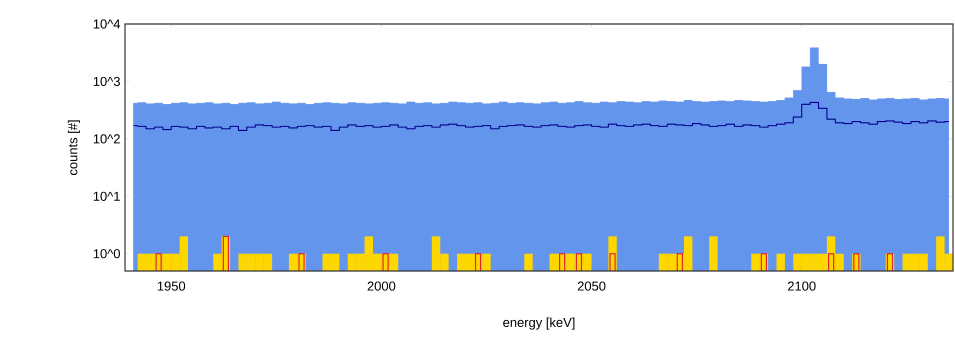 The width and height of the screenshot is (955, 364). I want to click on y-tick-label: 10^4, so click(107, 24).